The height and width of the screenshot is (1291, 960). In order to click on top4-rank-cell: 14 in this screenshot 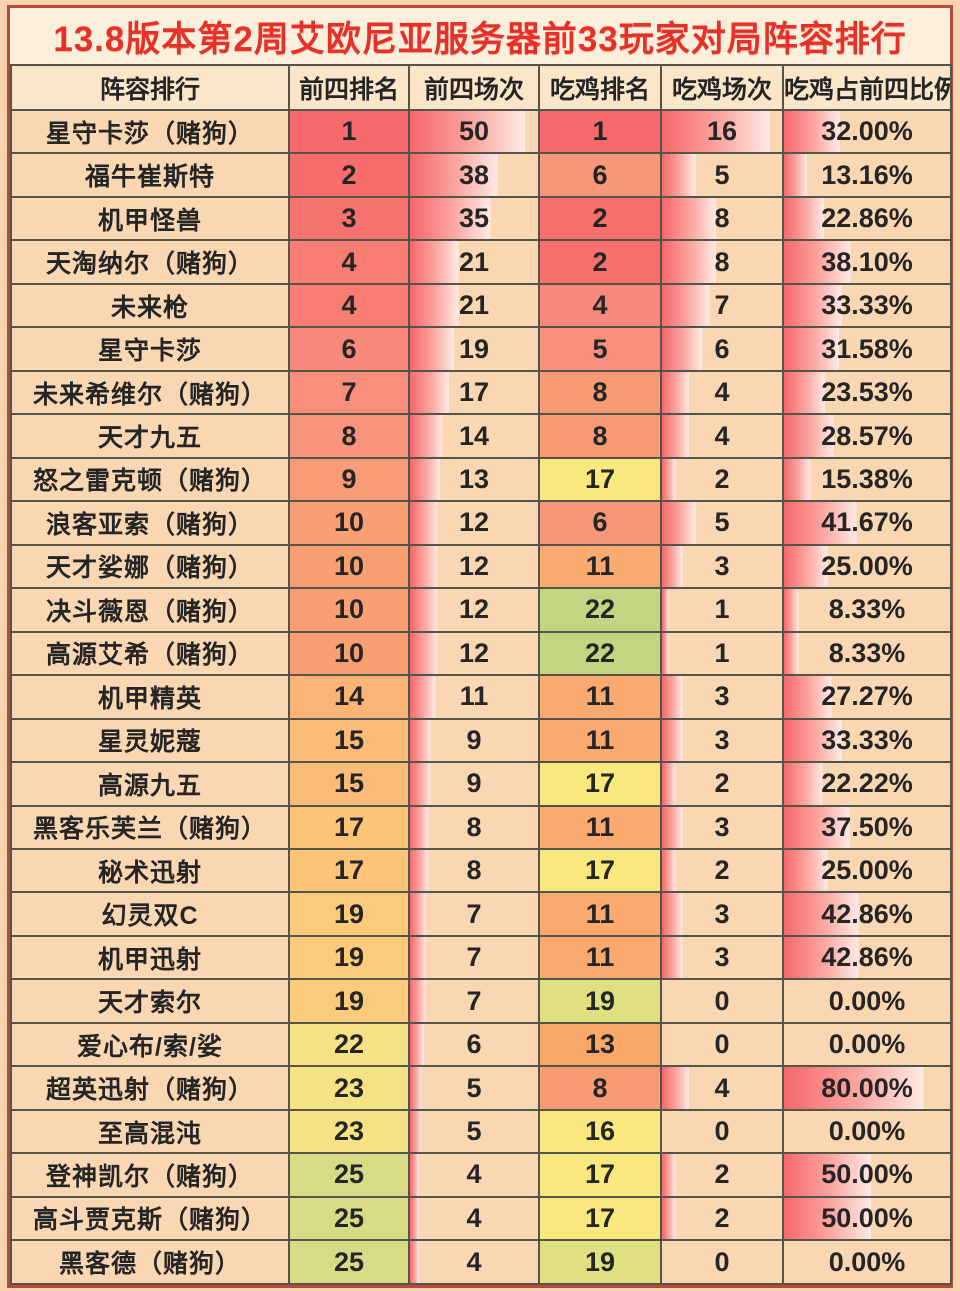, I will do `click(349, 697)`.